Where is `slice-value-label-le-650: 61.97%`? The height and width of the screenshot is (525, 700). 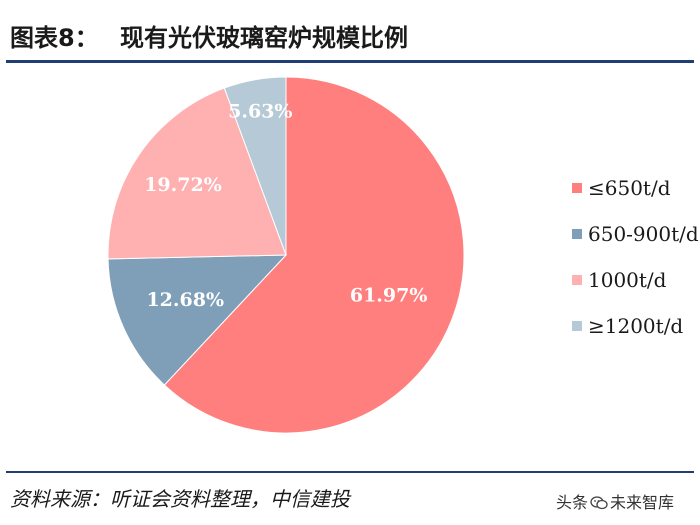 slice-value-label-le-650: 61.97% is located at coordinates (389, 296).